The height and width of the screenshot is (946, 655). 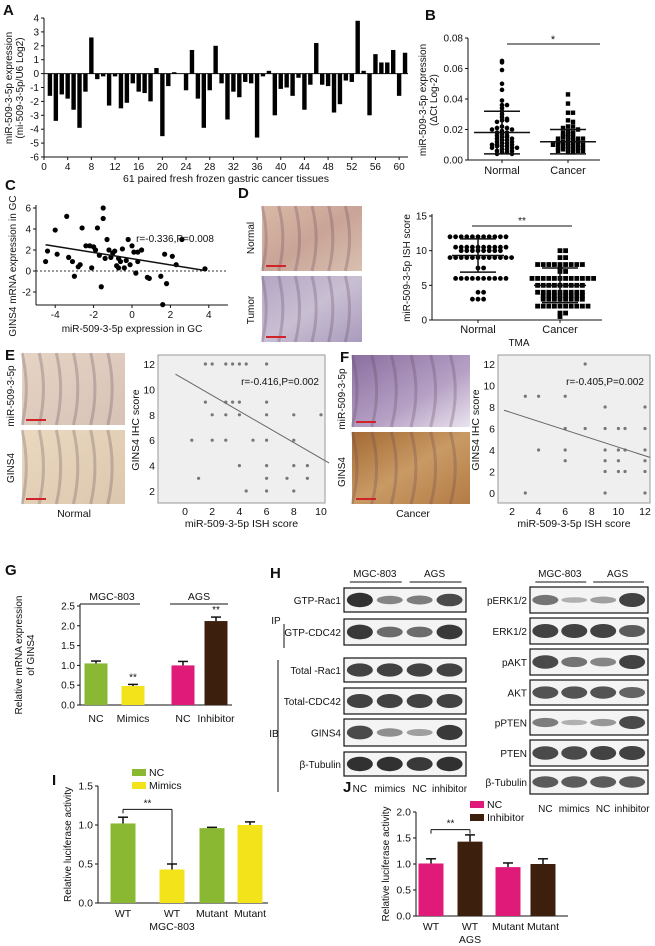 What do you see at coordinates (258, 167) in the screenshot?
I see `x-tick-label: 36` at bounding box center [258, 167].